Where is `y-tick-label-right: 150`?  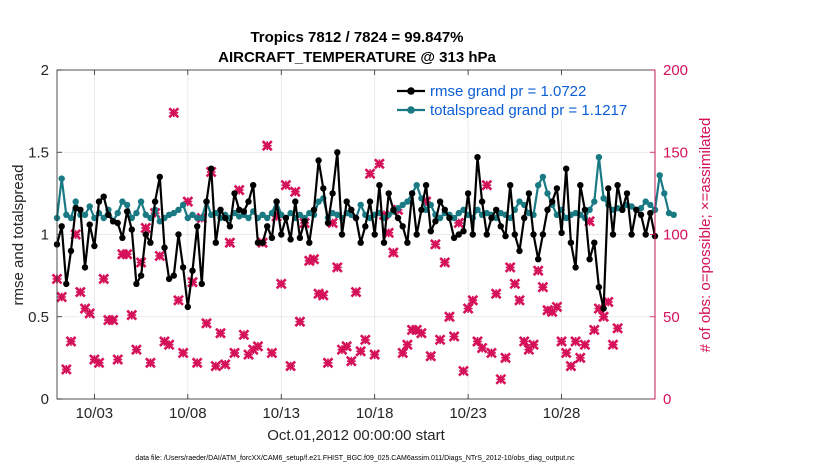
y-tick-label-right: 150 is located at coordinates (675, 152).